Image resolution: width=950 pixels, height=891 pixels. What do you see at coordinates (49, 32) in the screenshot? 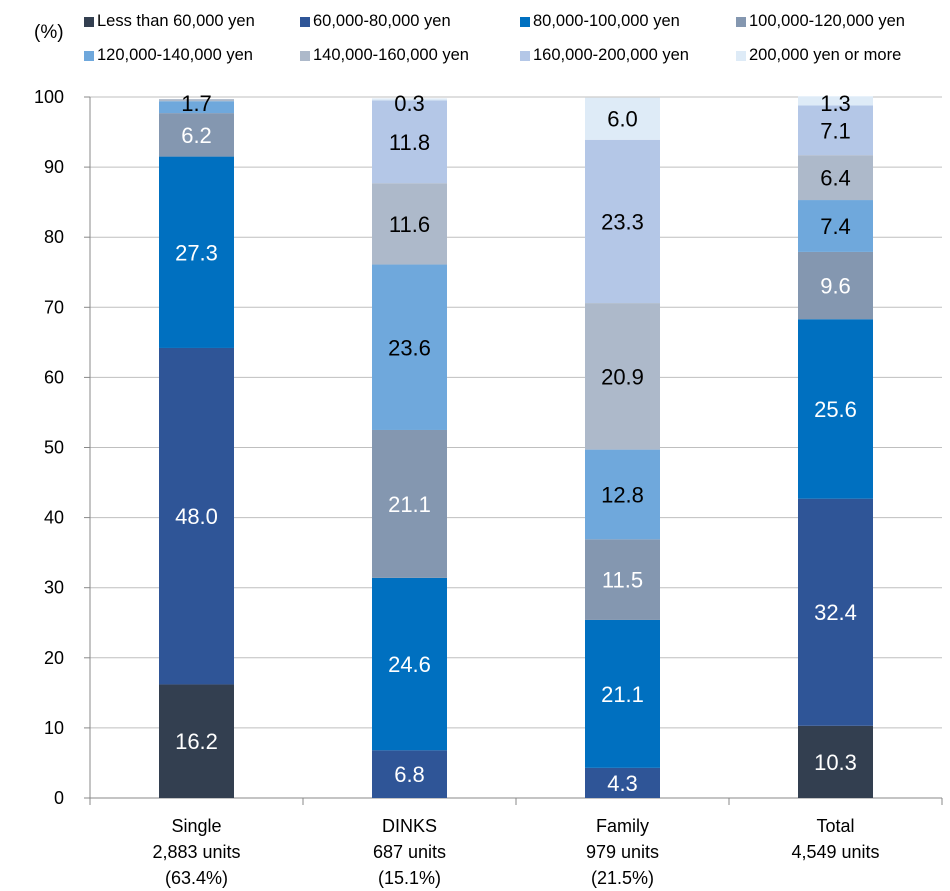
I see `y-axis-unit-label: (%)` at bounding box center [49, 32].